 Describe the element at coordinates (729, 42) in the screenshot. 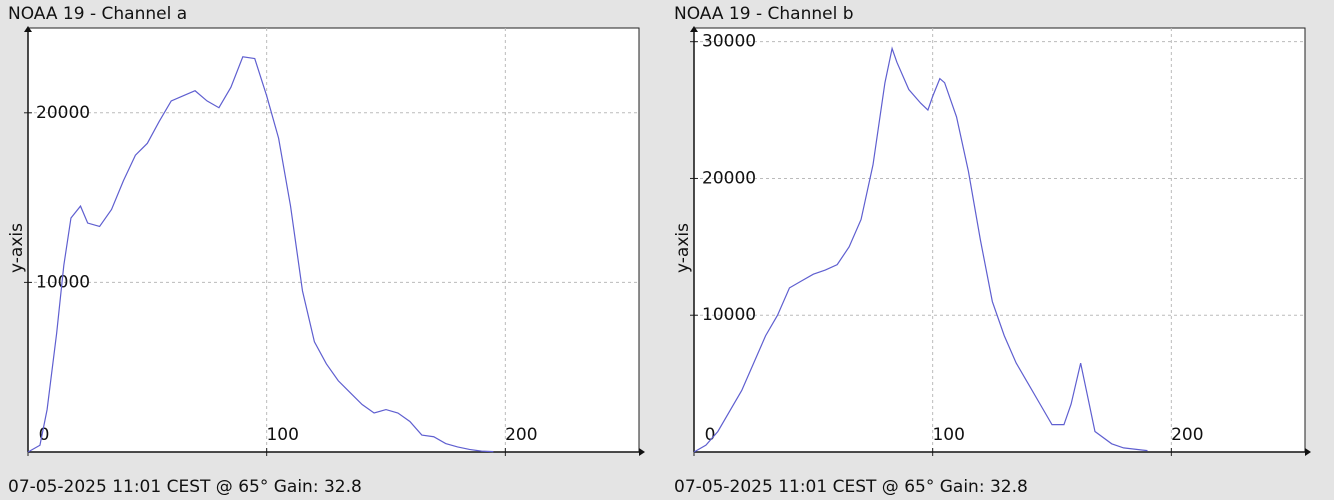

I see `y-tick-label: 30000` at that location.